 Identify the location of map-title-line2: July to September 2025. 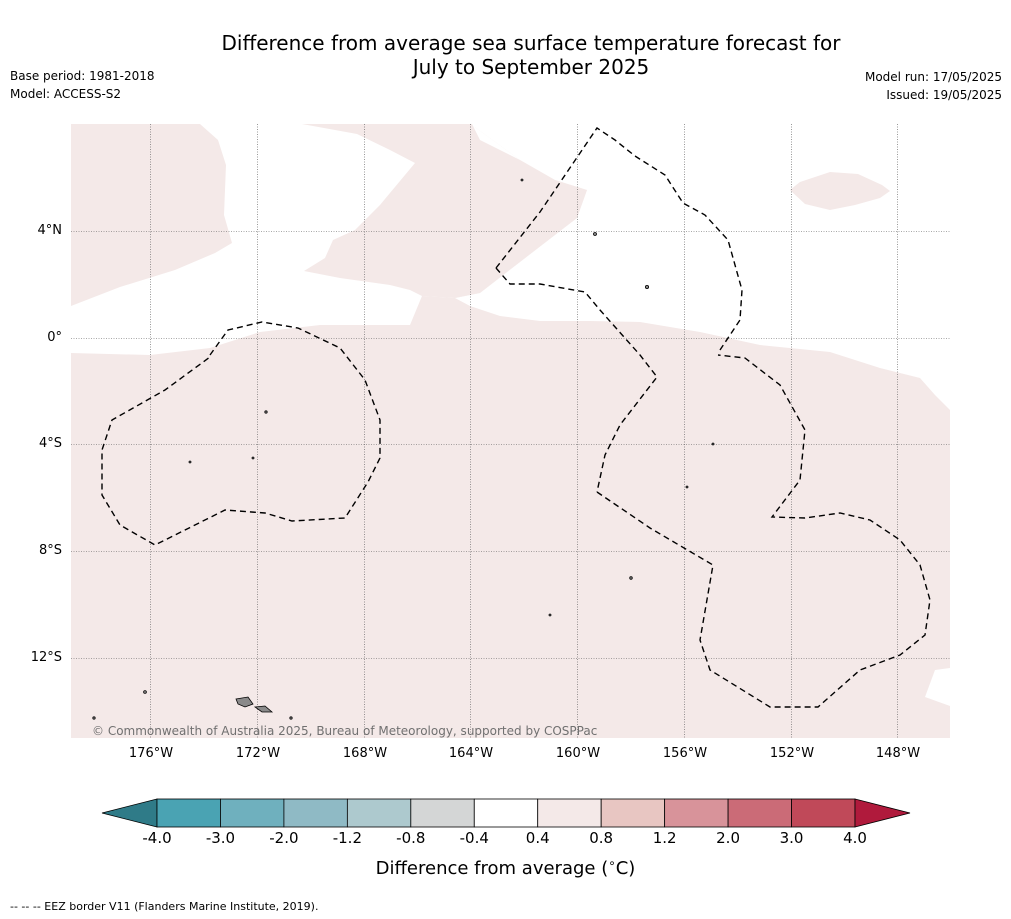
(531, 67).